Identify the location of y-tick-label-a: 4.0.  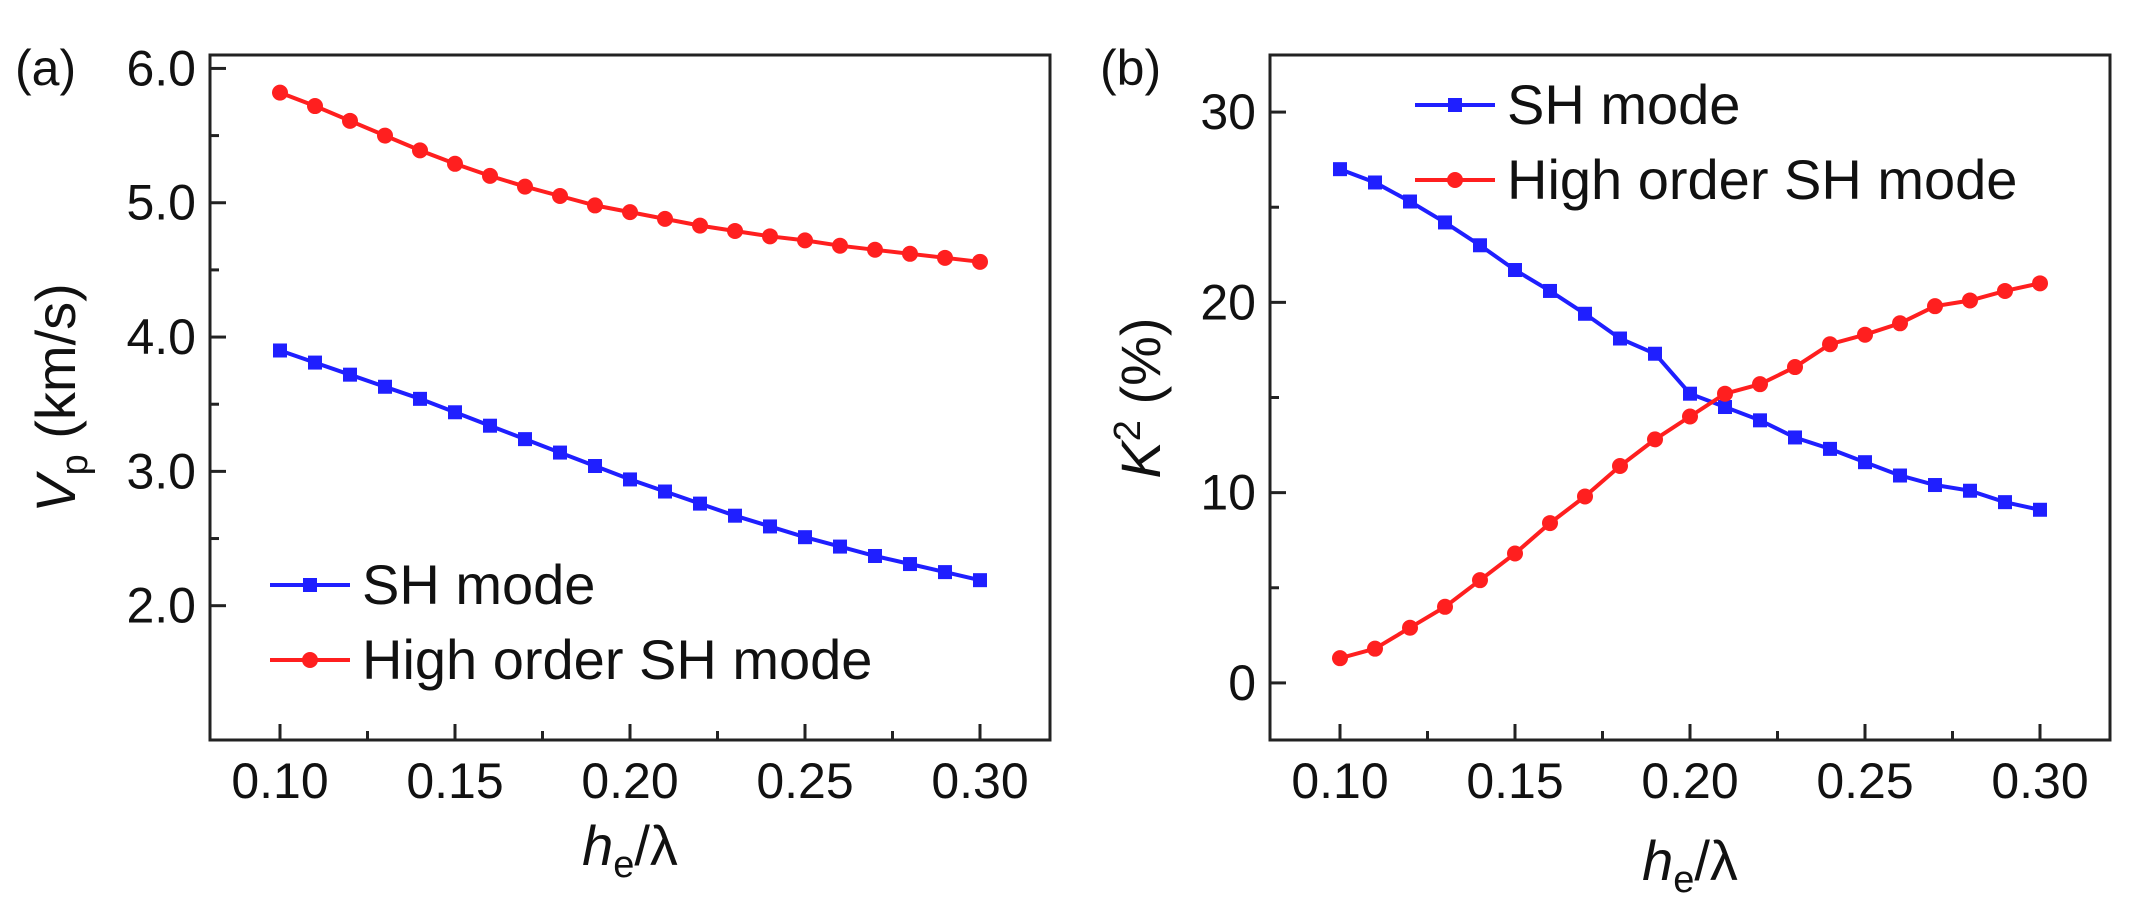
(161, 337).